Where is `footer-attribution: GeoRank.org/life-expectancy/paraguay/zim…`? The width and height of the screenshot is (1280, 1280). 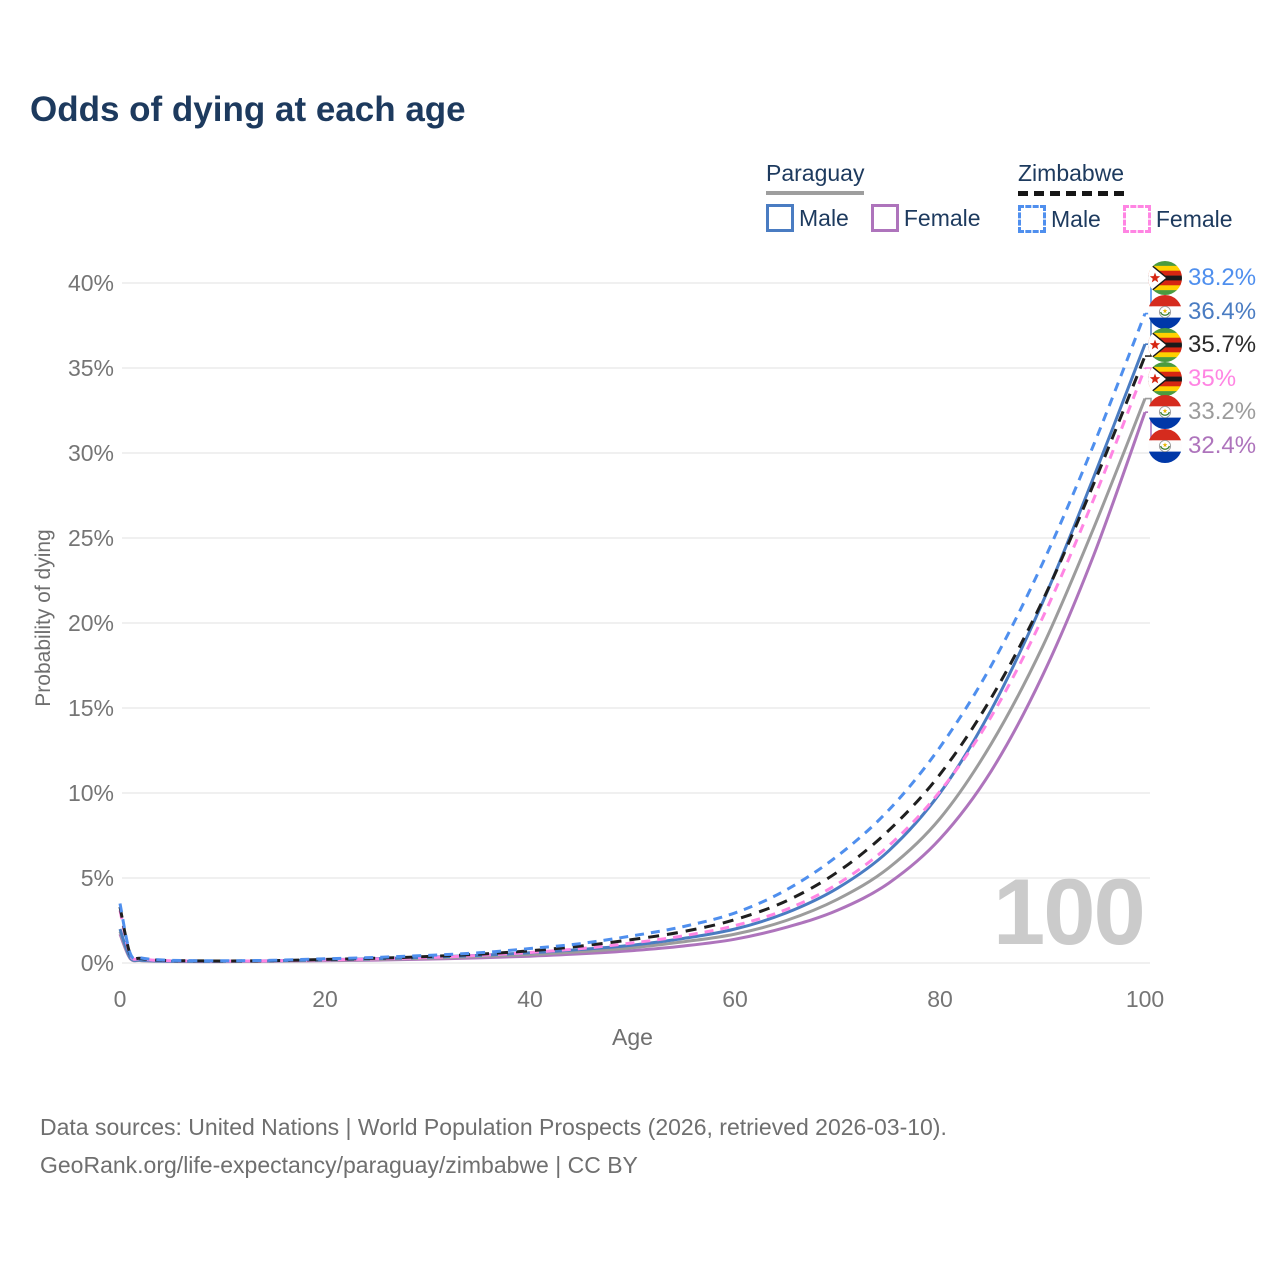 footer-attribution: GeoRank.org/life-expectancy/paraguay/zim… is located at coordinates (339, 1165).